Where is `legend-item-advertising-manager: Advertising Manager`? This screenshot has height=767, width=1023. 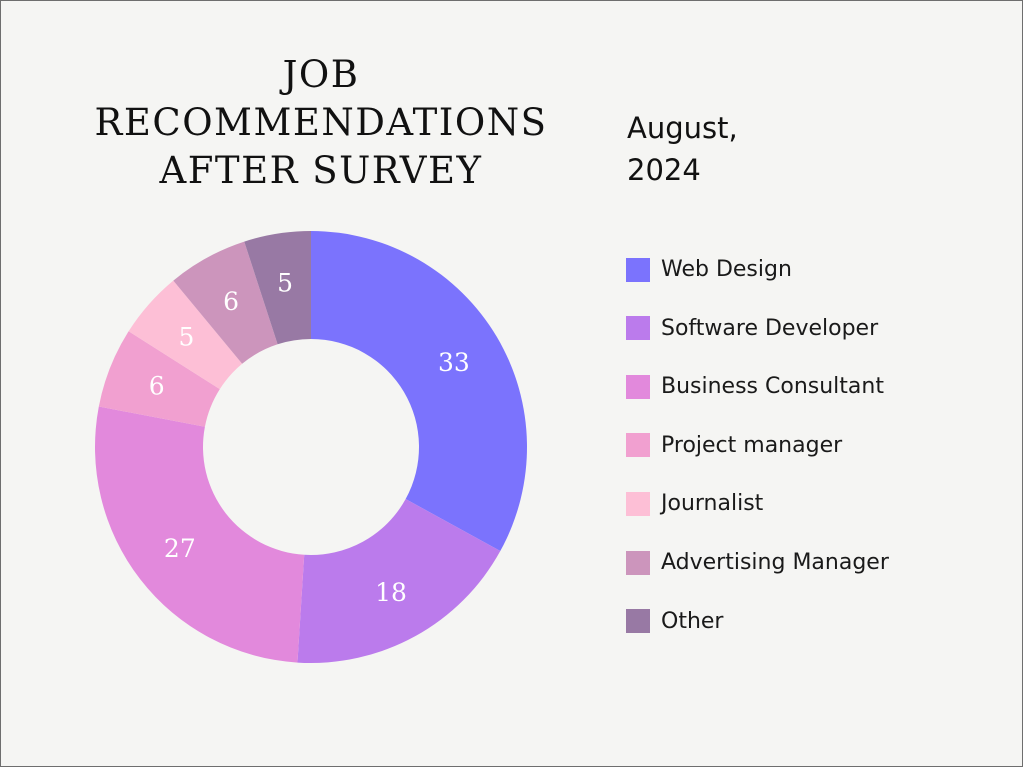
legend-item-advertising-manager: Advertising Manager is located at coordinates (757, 562).